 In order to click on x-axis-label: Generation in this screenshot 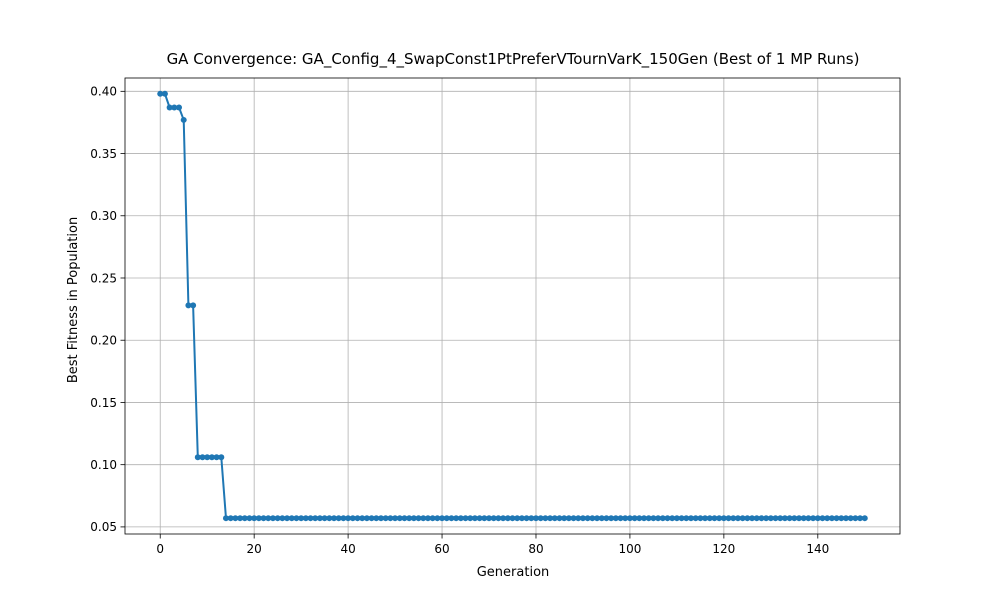, I will do `click(513, 572)`.